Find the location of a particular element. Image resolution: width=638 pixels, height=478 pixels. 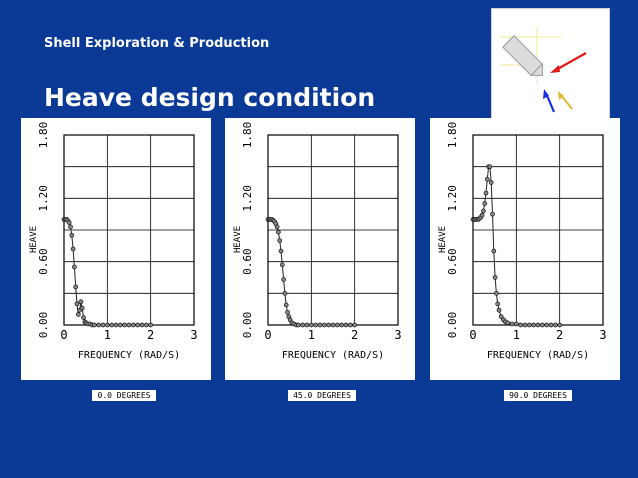

caption-90deg: 90.0 DEGREES is located at coordinates (538, 395).